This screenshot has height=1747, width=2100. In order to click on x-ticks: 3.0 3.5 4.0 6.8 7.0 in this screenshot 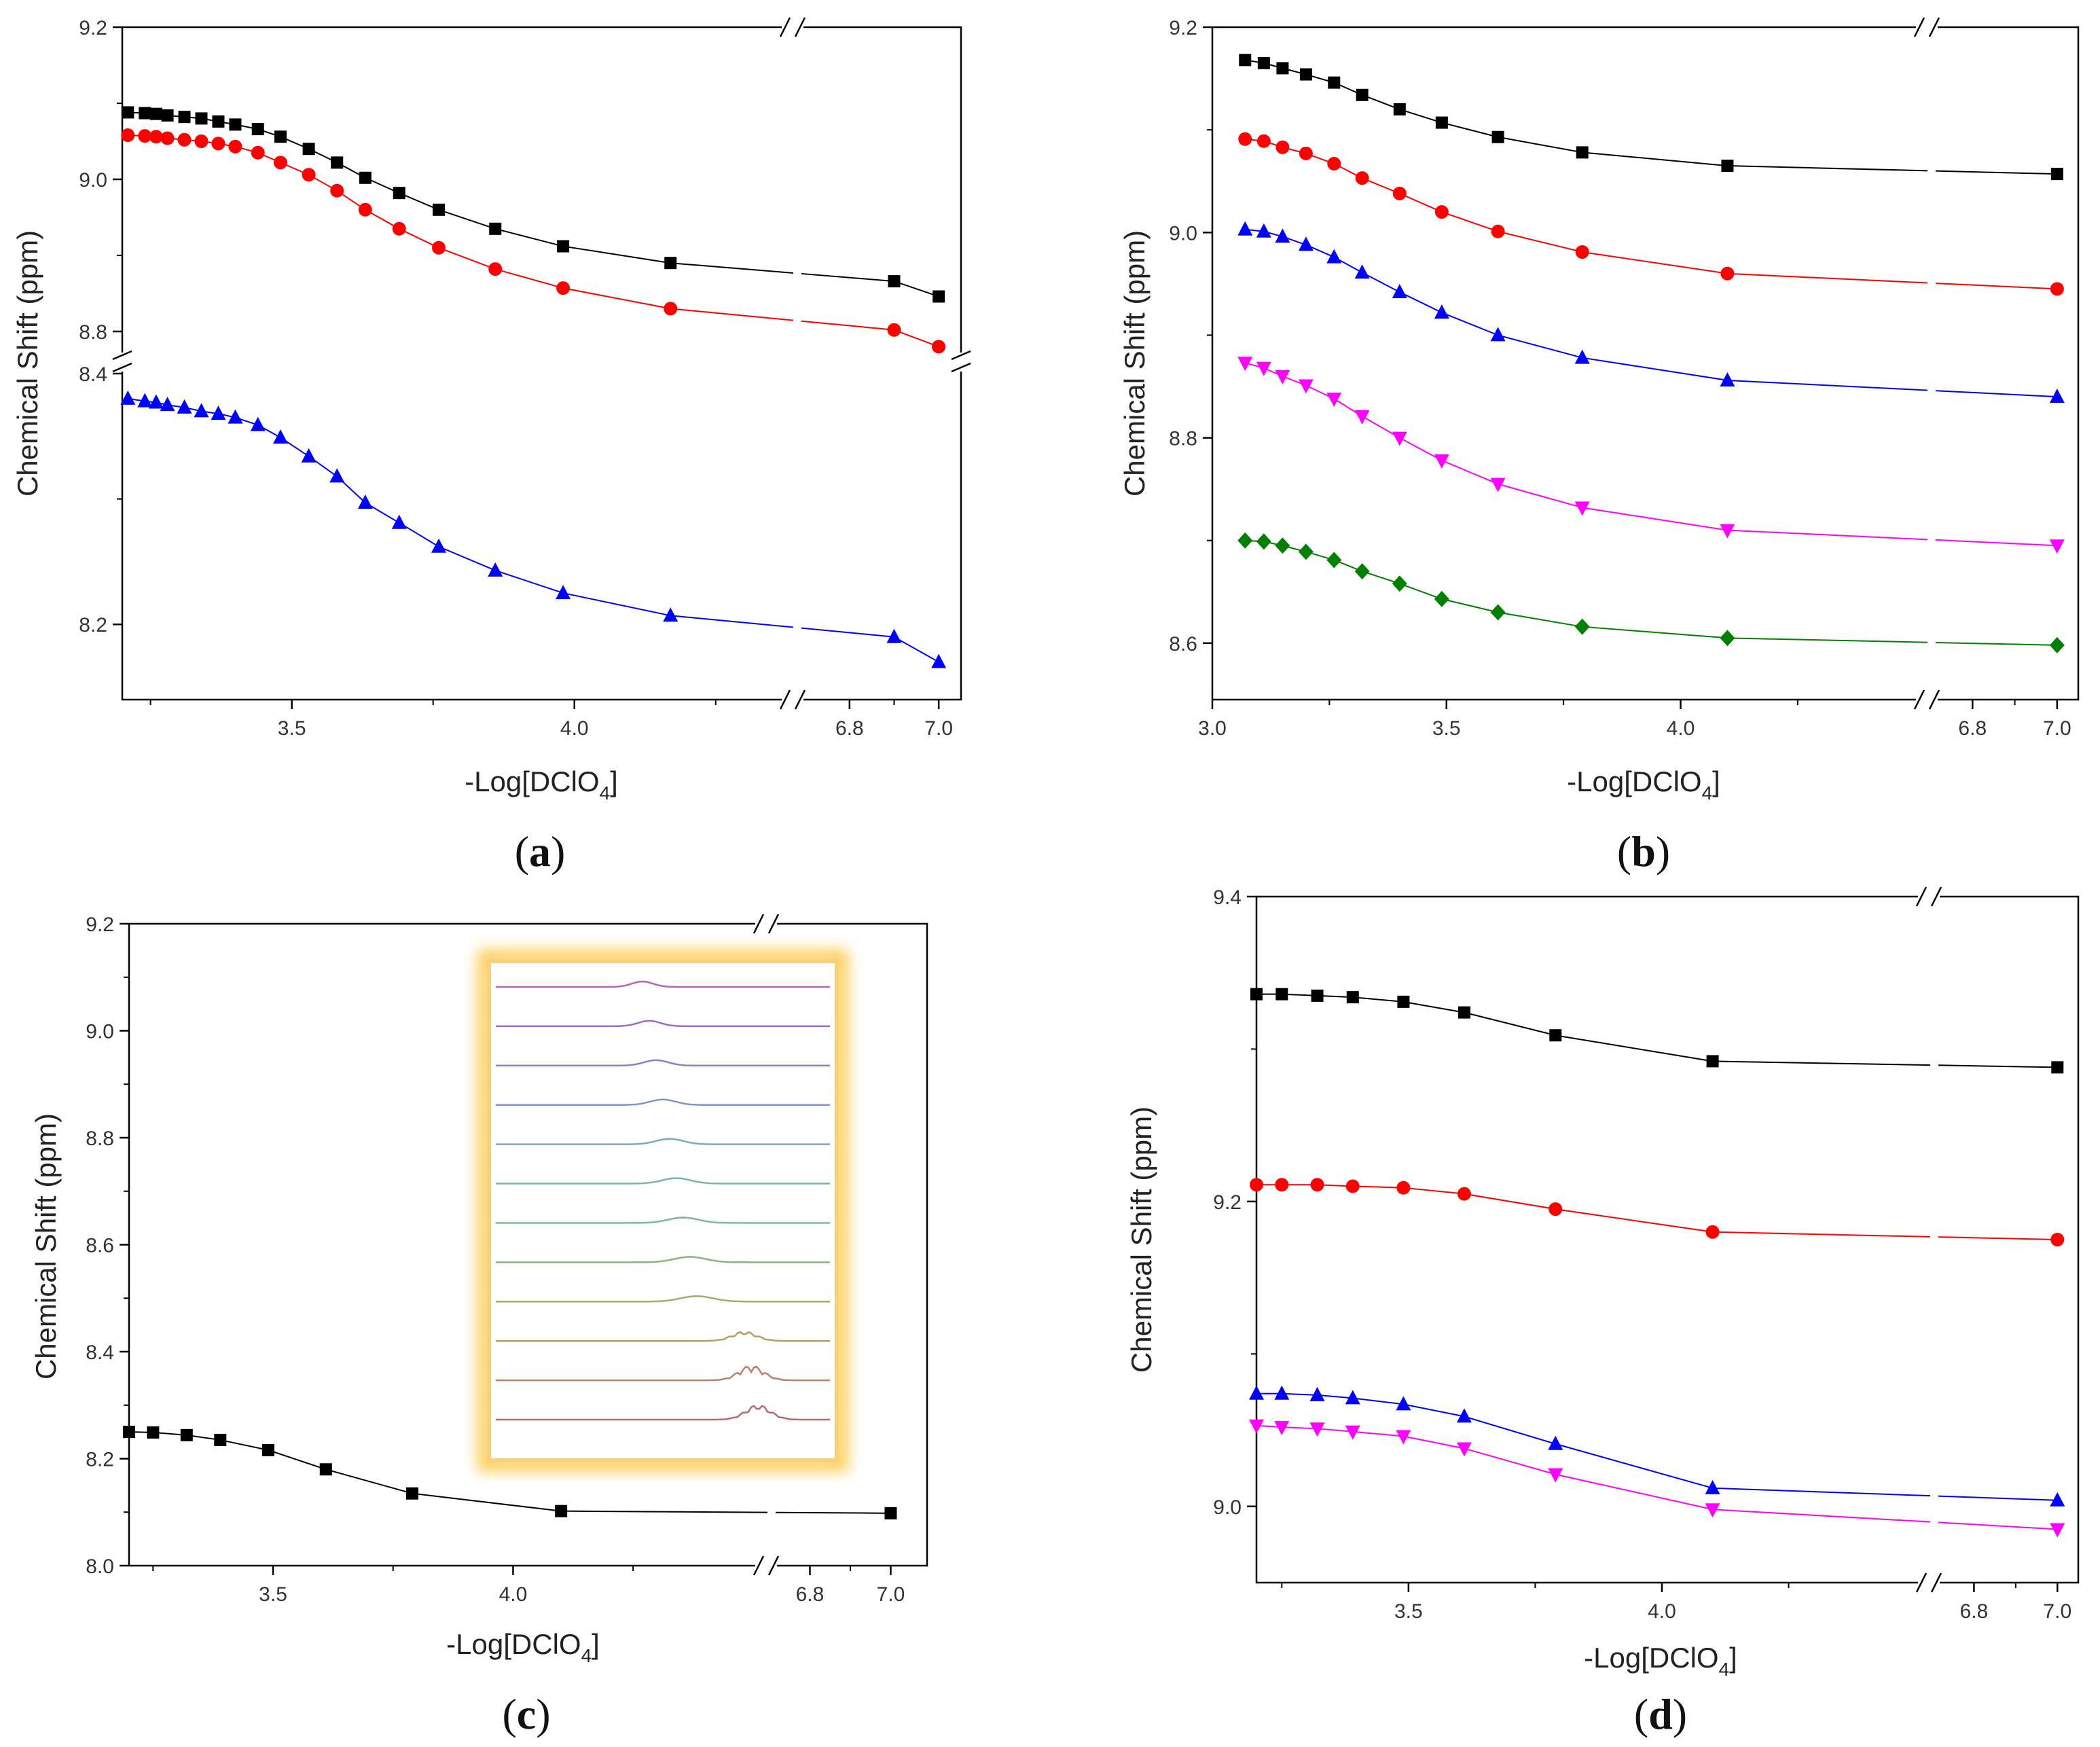, I will do `click(1634, 720)`.